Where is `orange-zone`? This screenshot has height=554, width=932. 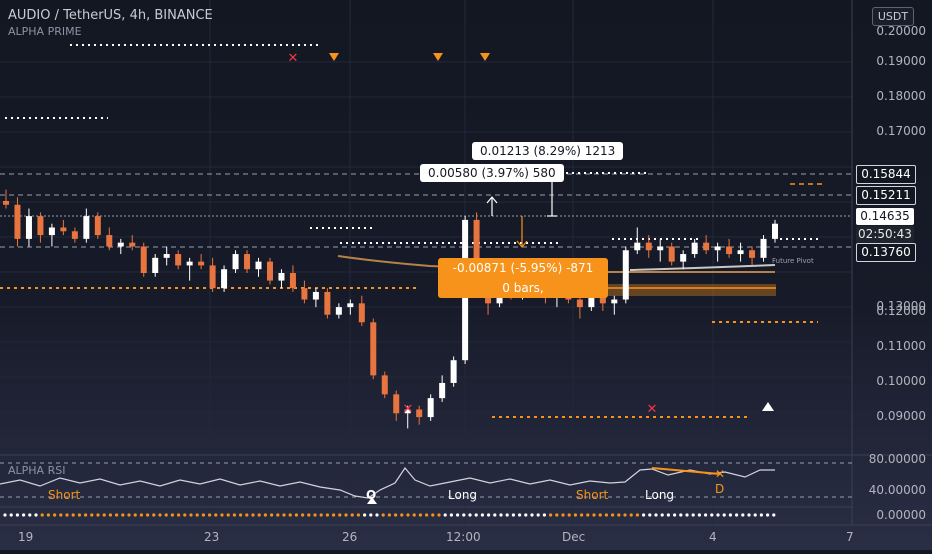 orange-zone is located at coordinates (692, 290).